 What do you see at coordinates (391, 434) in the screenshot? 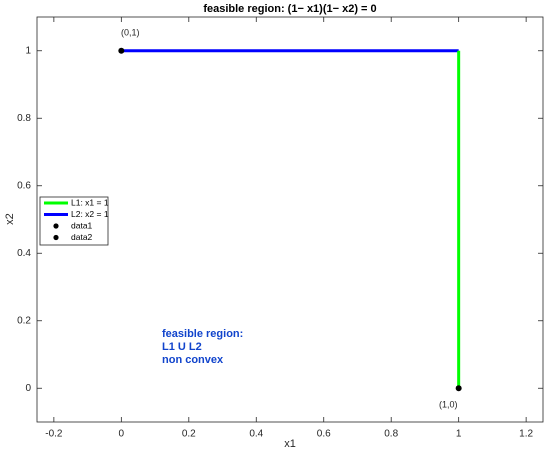
I see `x-tick-label: 0.8` at bounding box center [391, 434].